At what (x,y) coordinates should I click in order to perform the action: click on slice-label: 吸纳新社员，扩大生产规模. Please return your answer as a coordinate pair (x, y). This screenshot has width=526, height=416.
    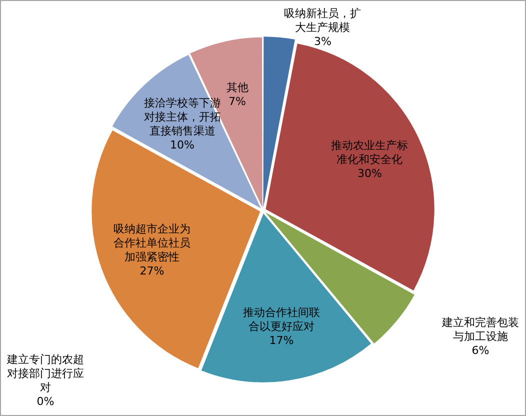
    Looking at the image, I should click on (323, 20).